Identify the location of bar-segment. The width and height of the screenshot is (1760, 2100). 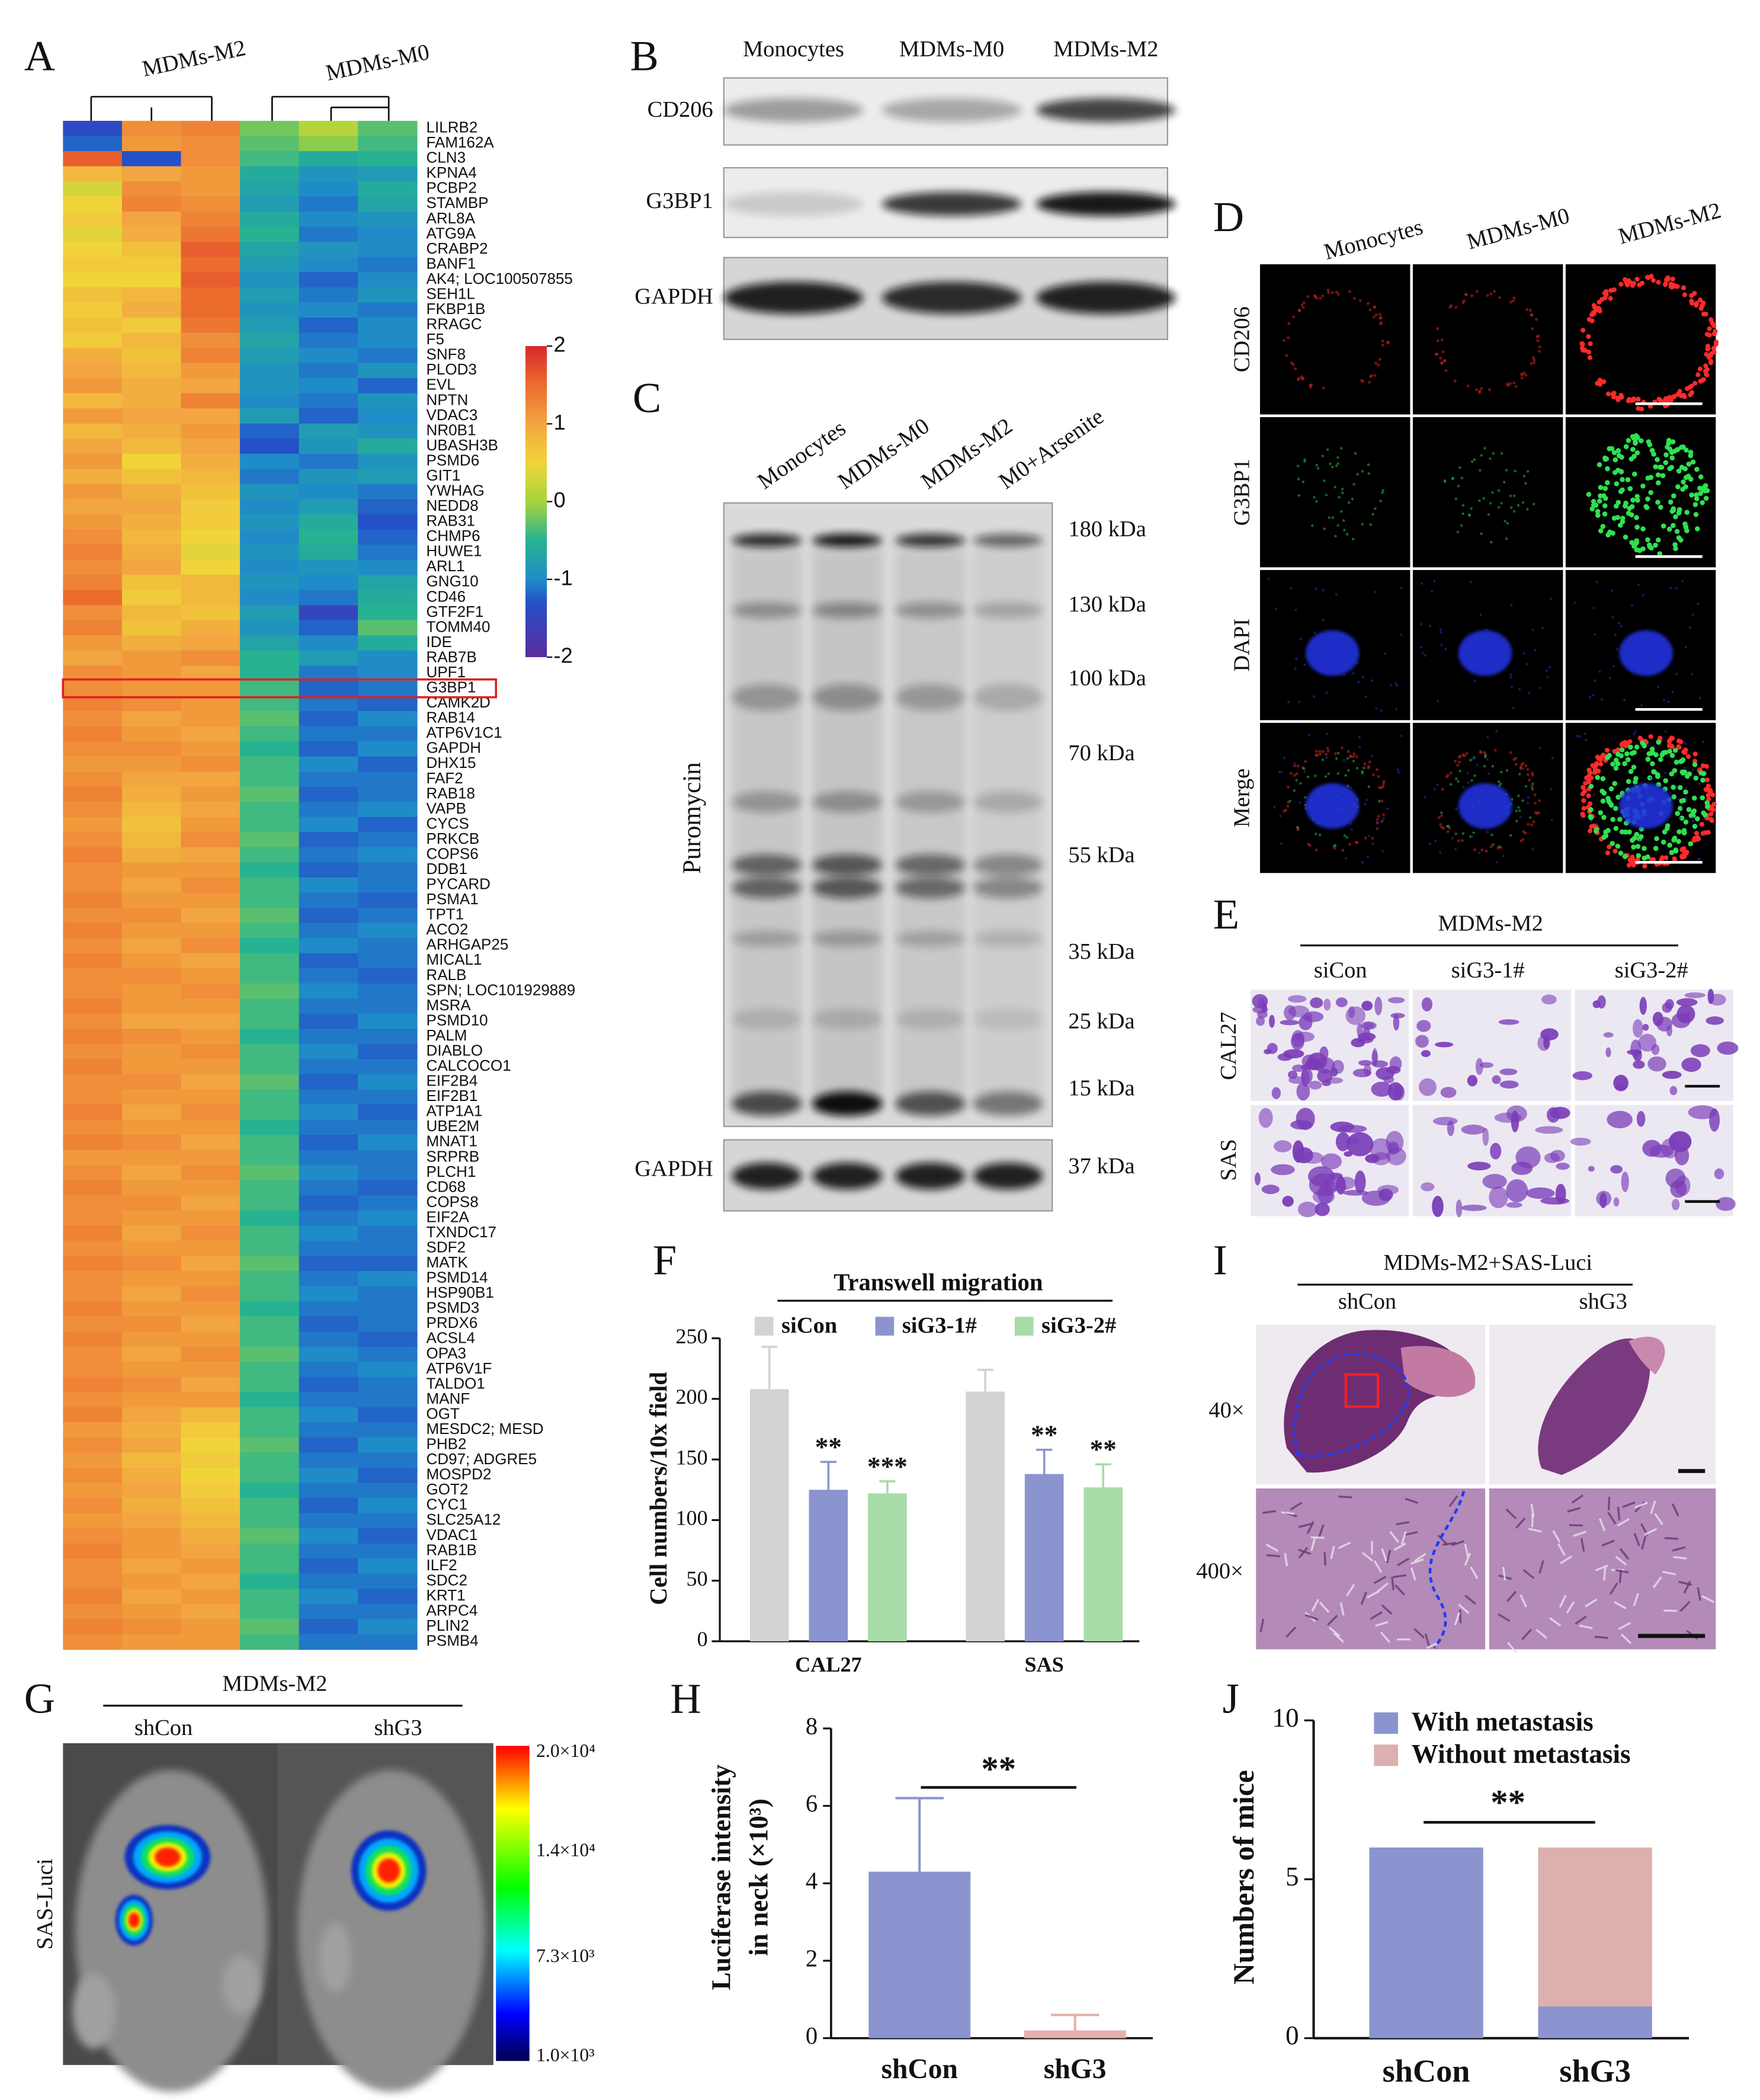
(1595, 2022).